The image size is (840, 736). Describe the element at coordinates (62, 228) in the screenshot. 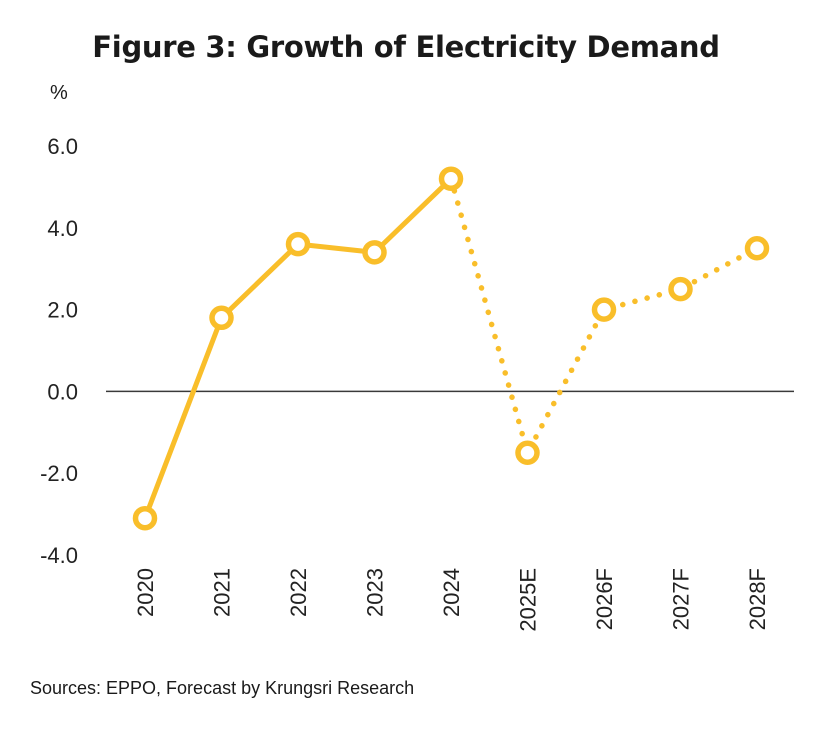

I see `y-tick-label: 4.0` at that location.